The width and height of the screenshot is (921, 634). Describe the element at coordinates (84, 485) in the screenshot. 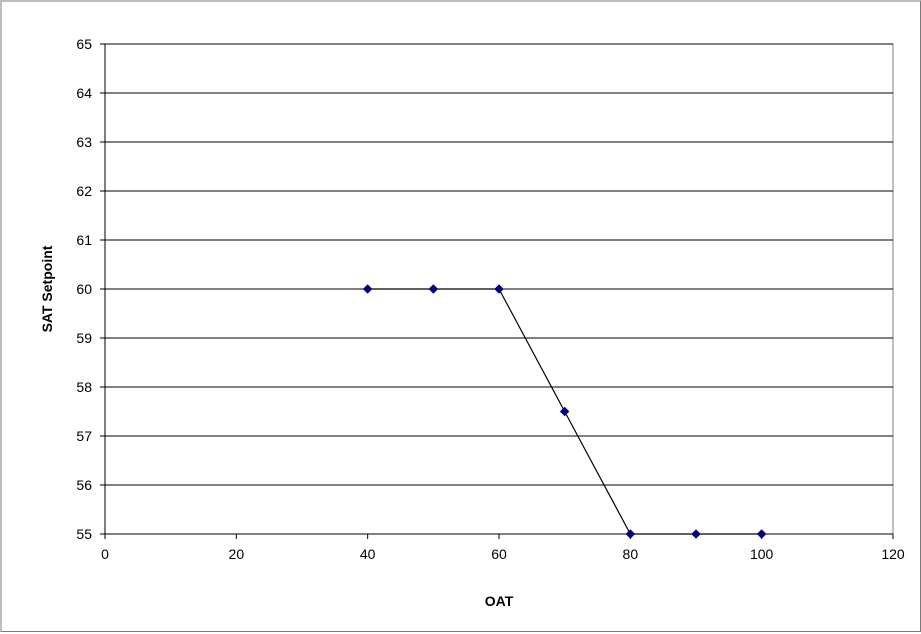

I see `y-tick-label: 56` at that location.